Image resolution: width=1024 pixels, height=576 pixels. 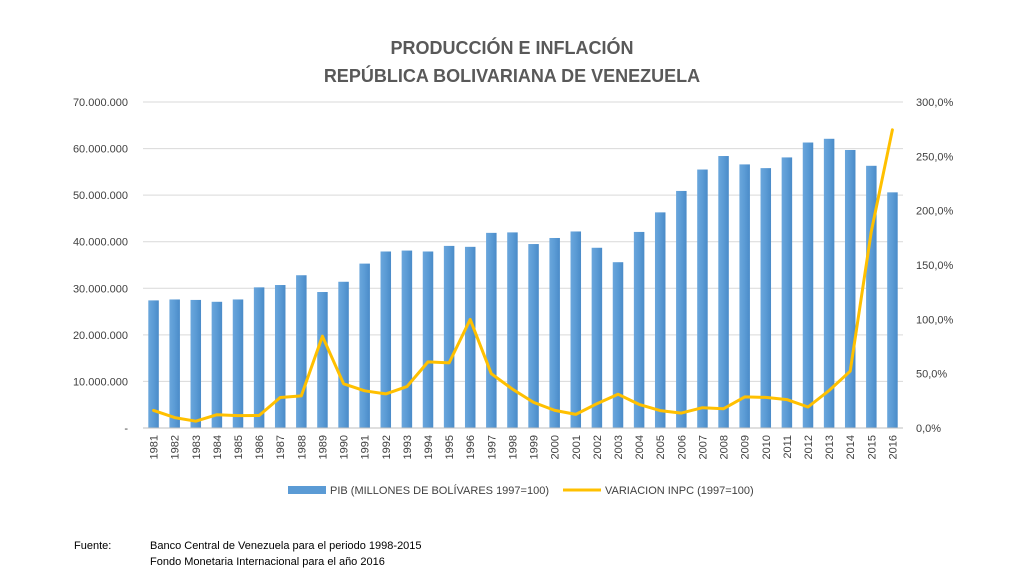 What do you see at coordinates (513, 447) in the screenshot?
I see `x-tick-label: 1998` at bounding box center [513, 447].